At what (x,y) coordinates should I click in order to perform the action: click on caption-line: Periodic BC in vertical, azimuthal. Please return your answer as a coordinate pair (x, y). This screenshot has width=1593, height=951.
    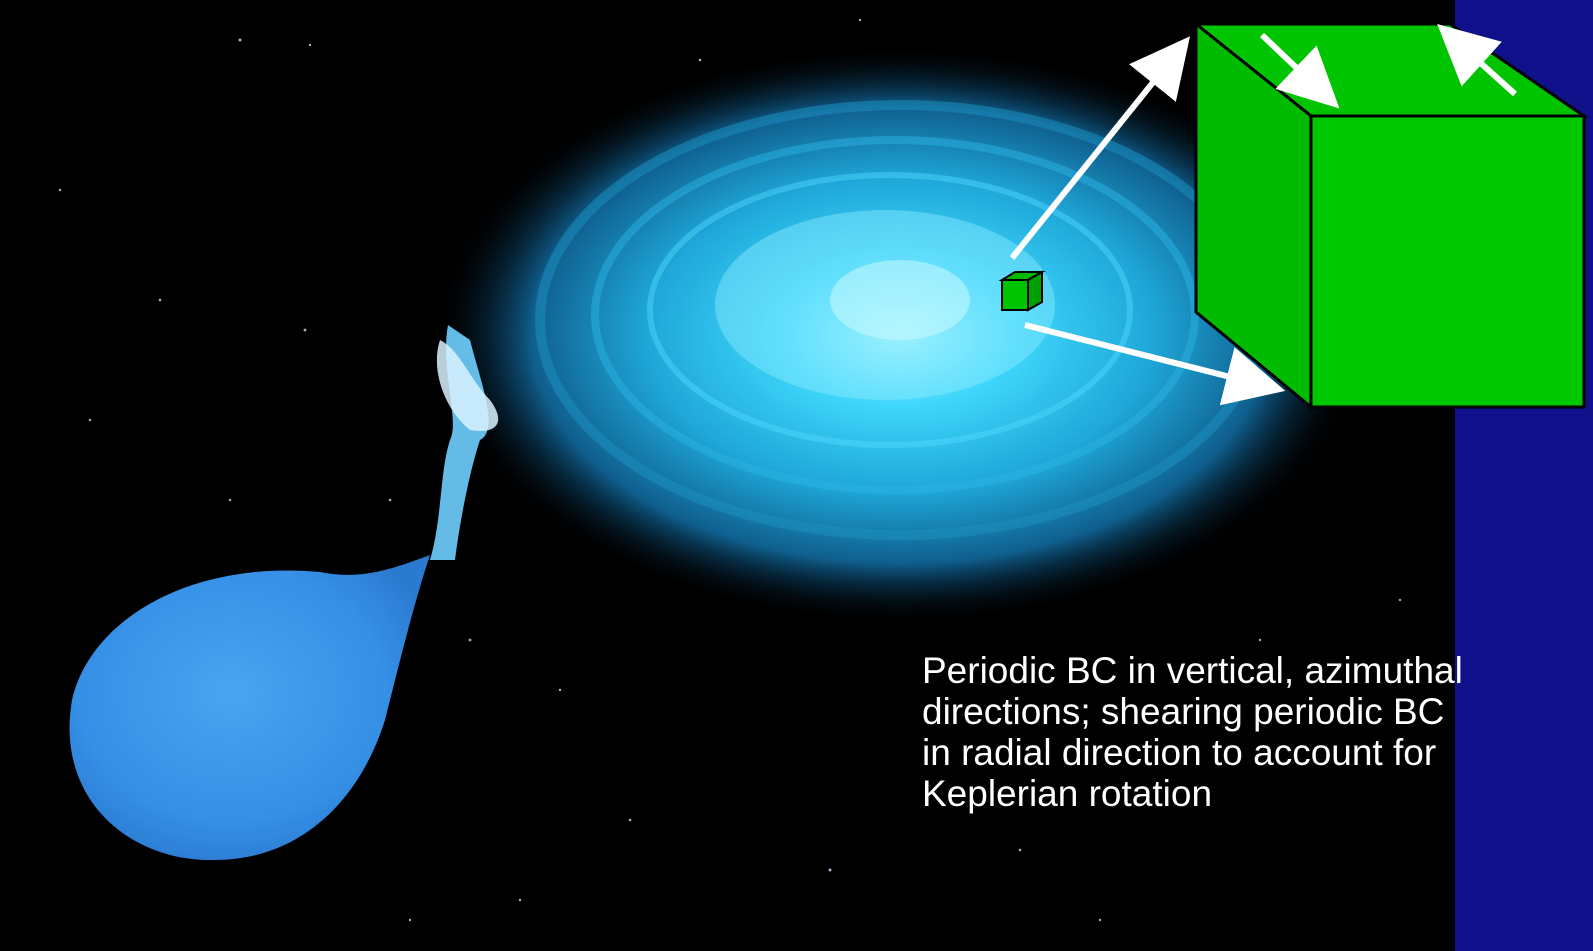
    Looking at the image, I should click on (1192, 670).